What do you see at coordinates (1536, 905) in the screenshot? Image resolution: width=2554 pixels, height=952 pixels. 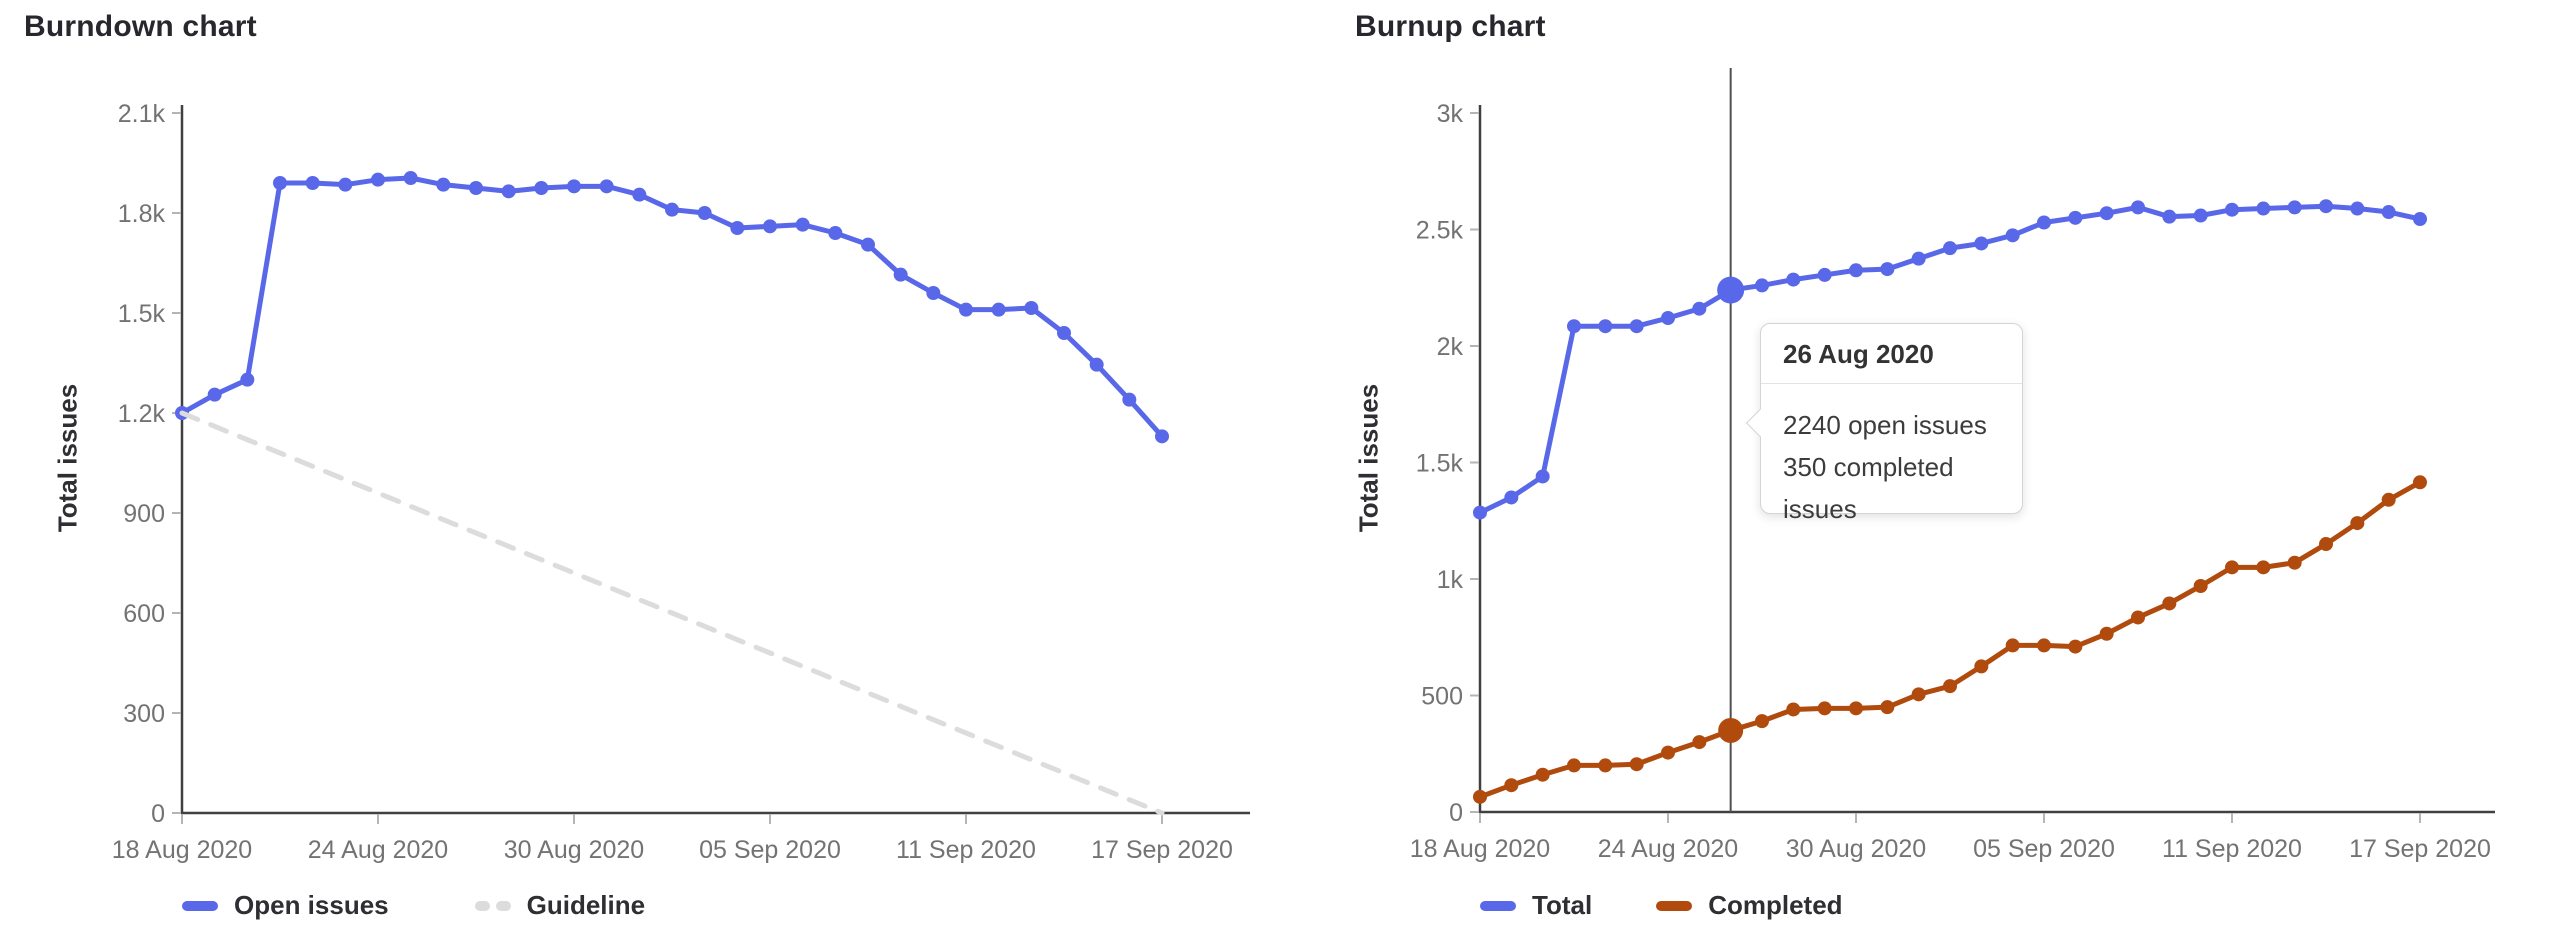 I see `legend-item-total: Total` at bounding box center [1536, 905].